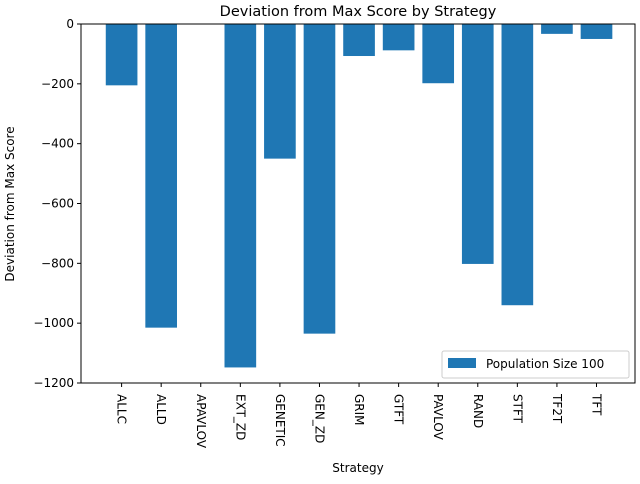 This screenshot has height=484, width=640. Describe the element at coordinates (438, 417) in the screenshot. I see `x-tick-label: PAVLOV` at that location.